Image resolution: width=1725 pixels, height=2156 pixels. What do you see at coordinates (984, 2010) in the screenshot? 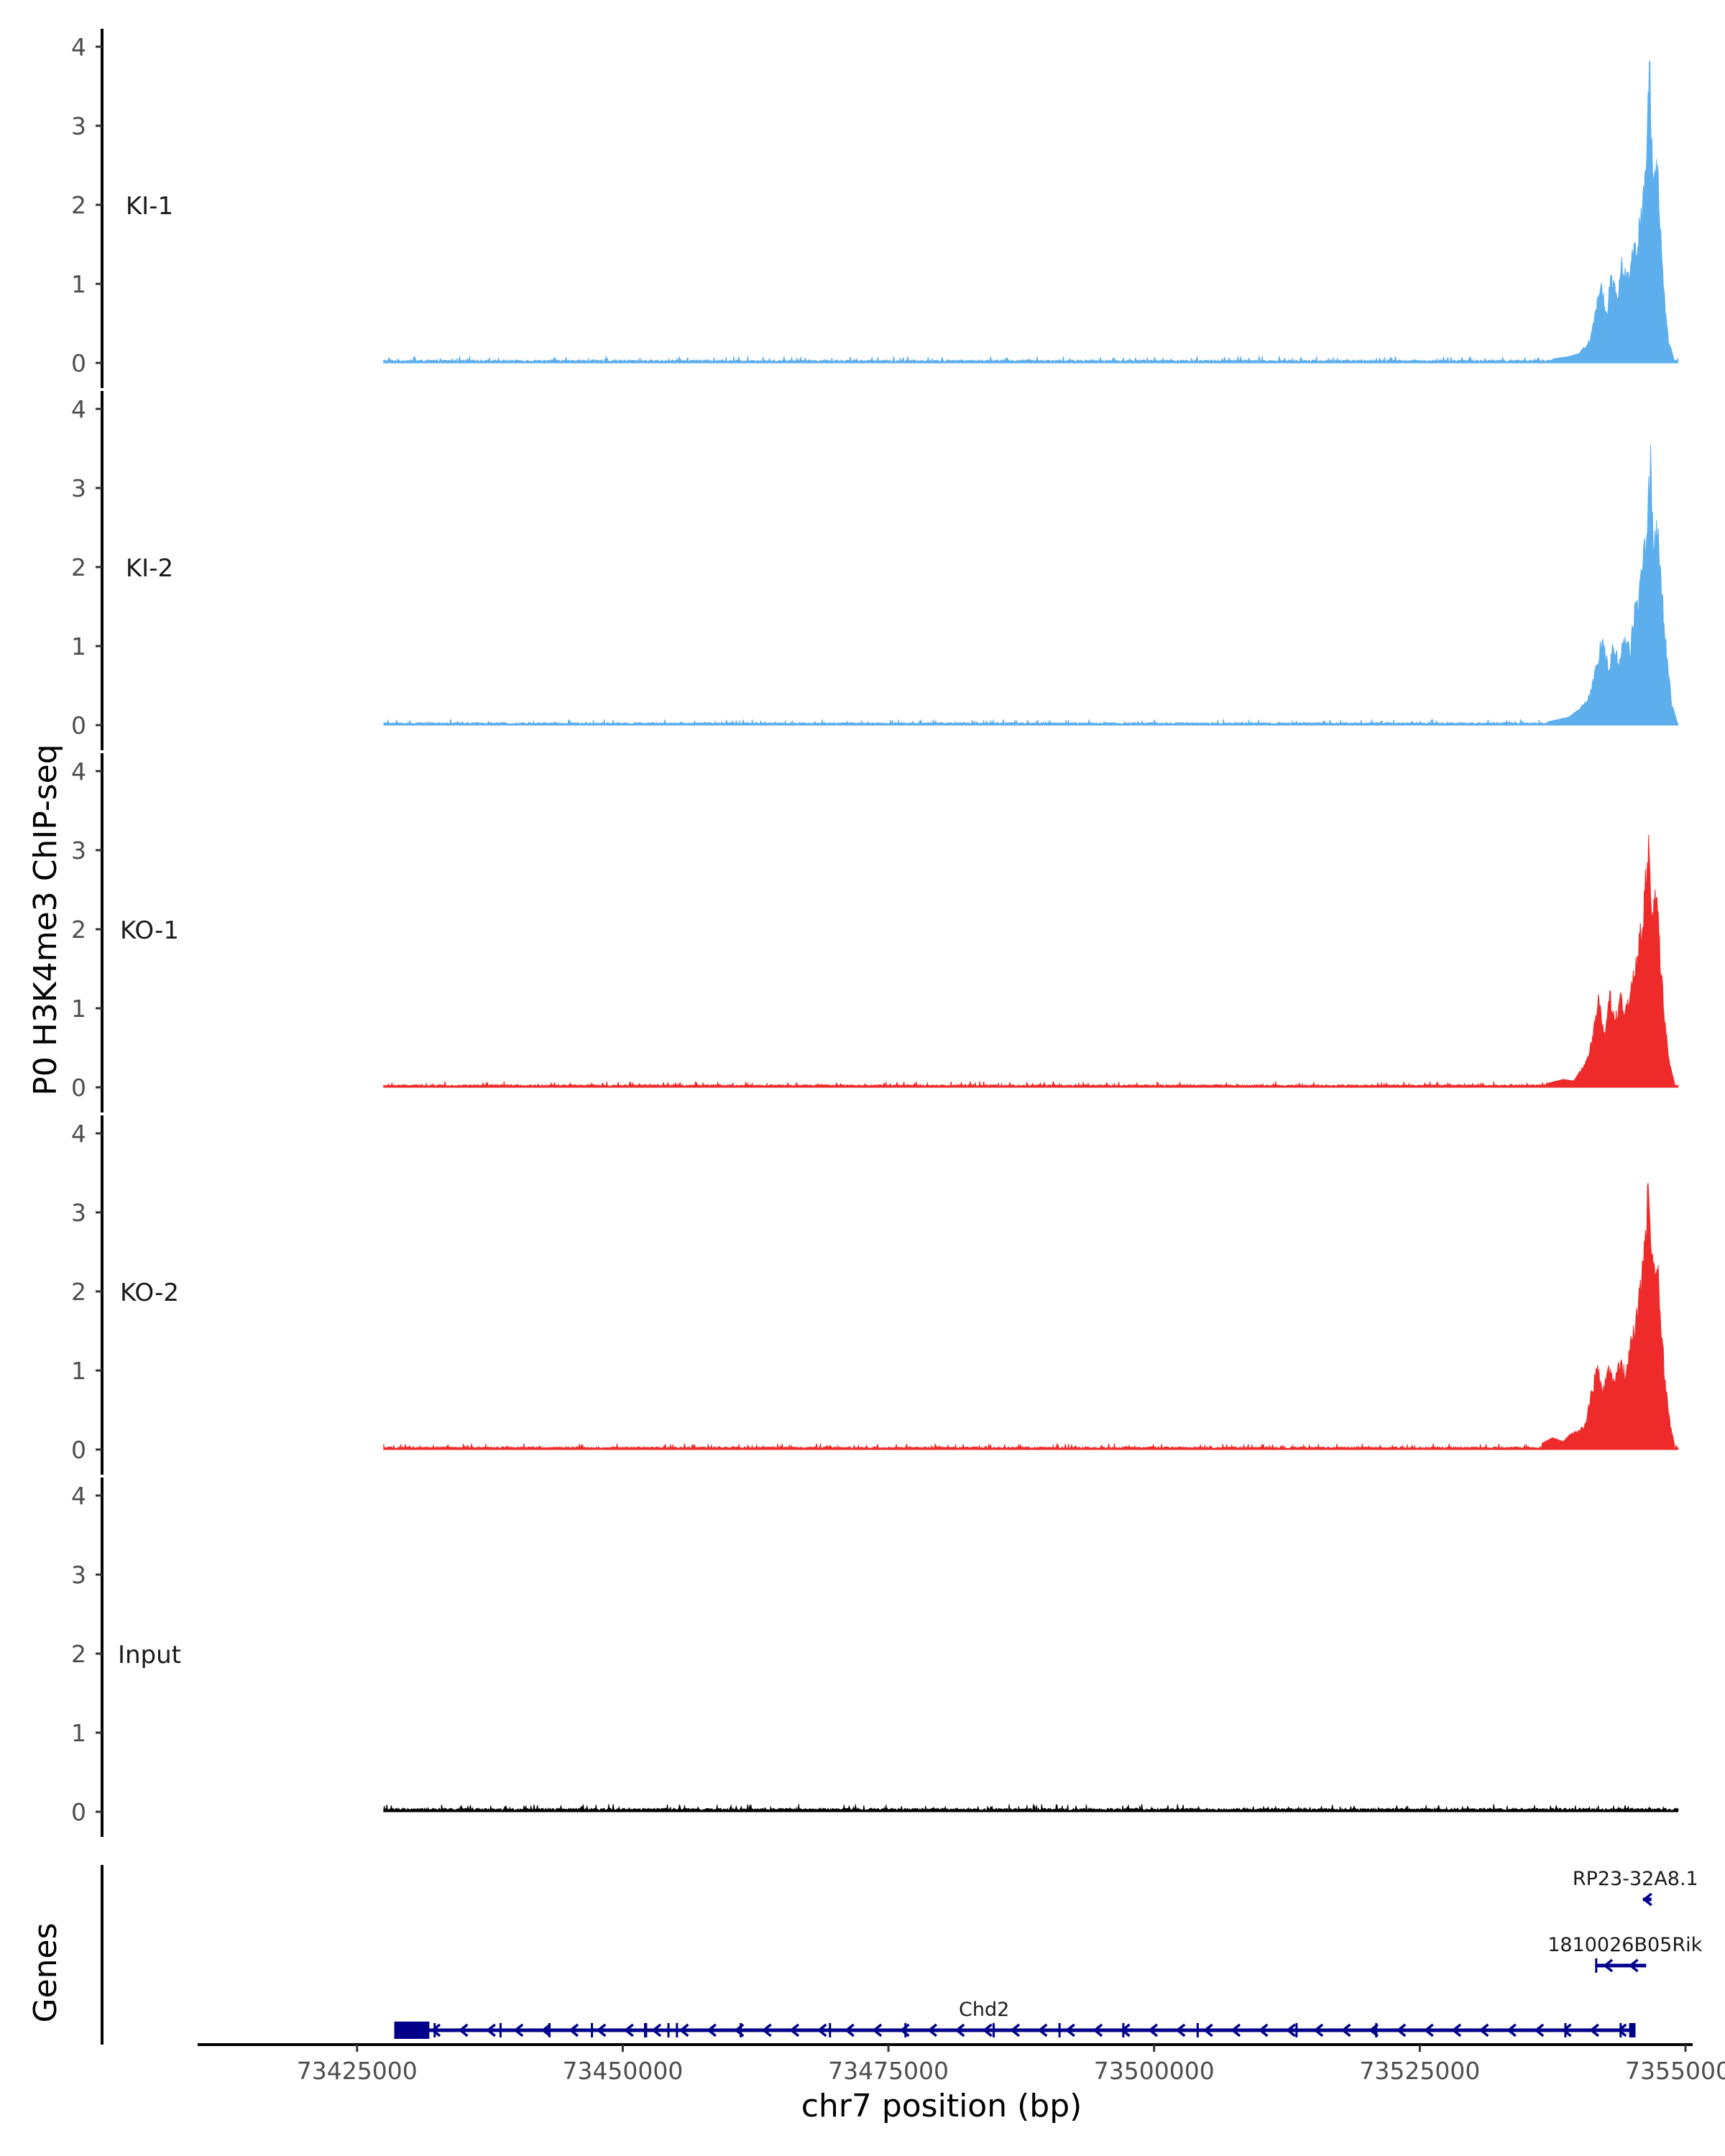
I see `gene-label: Chd2` at bounding box center [984, 2010].